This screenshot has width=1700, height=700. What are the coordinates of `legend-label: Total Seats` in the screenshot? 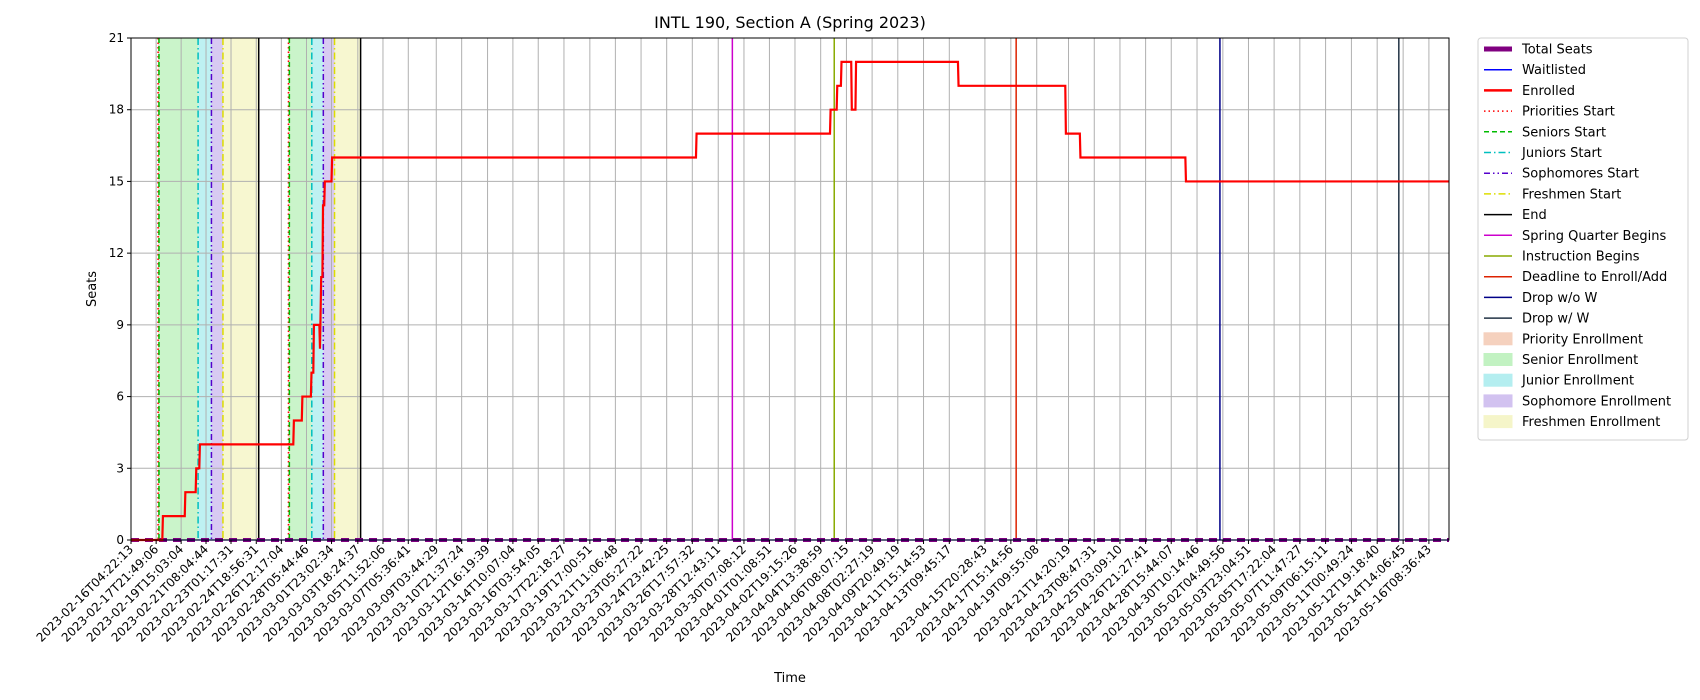 It's located at (1557, 50).